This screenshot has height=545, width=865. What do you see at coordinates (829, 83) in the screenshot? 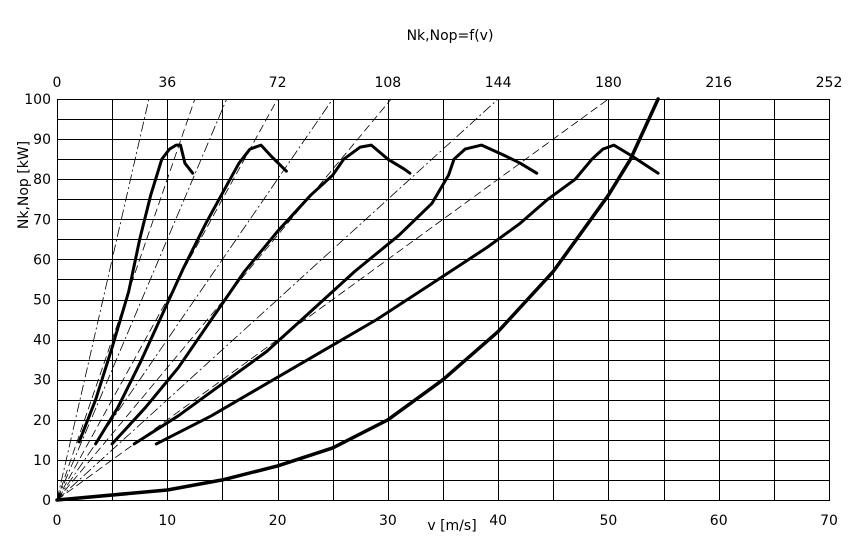
I see `top-tick-label: 252` at bounding box center [829, 83].